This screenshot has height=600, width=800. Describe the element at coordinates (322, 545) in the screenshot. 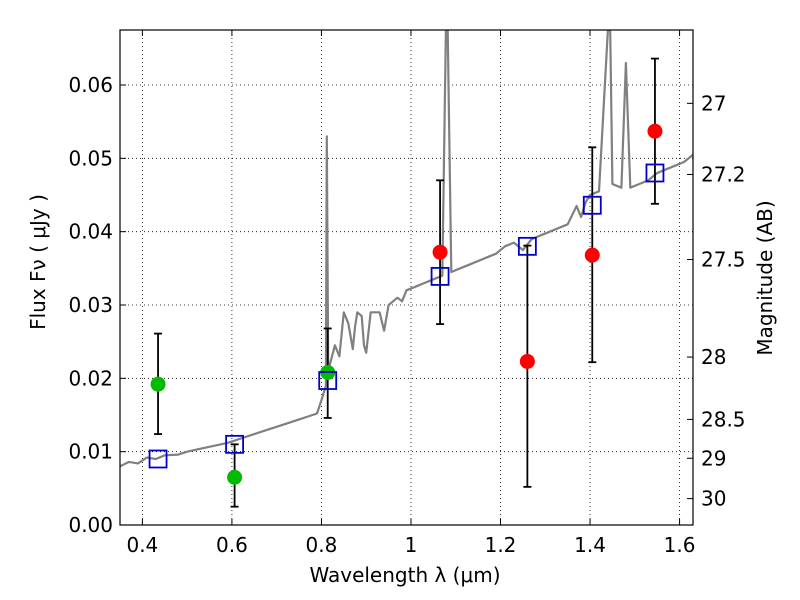

I see `x-tick-label: 0.8` at that location.